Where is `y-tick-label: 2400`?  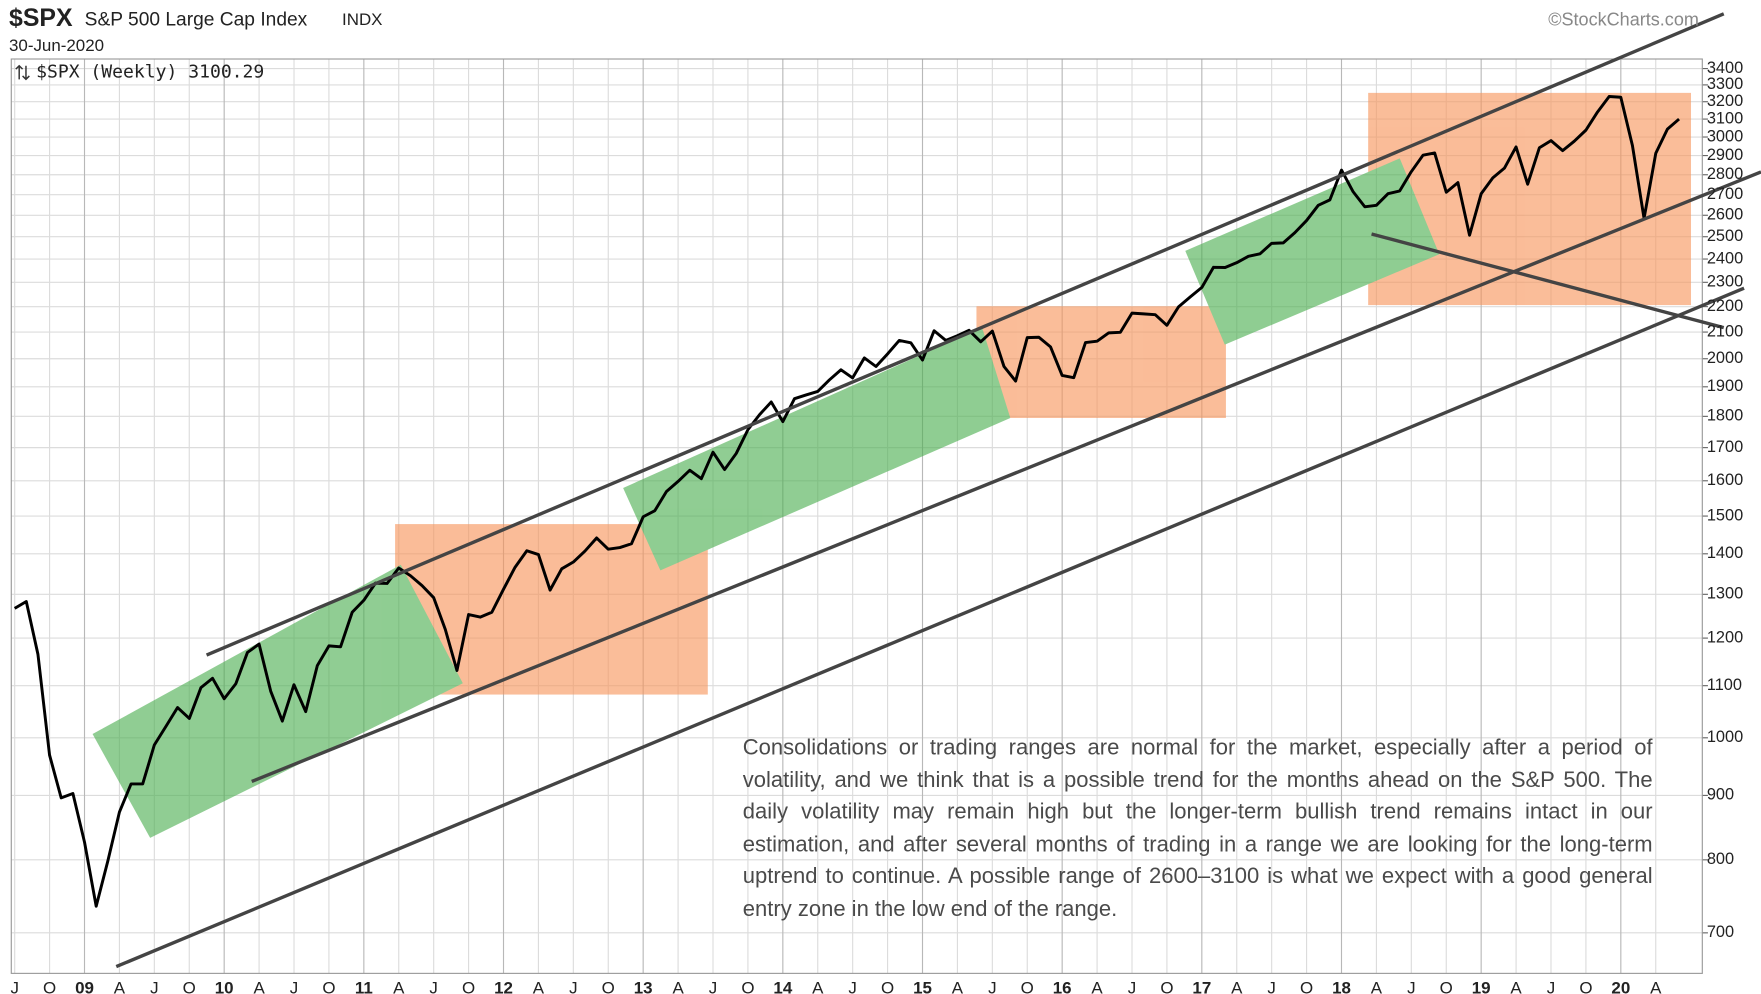 y-tick-label: 2400 is located at coordinates (1725, 258).